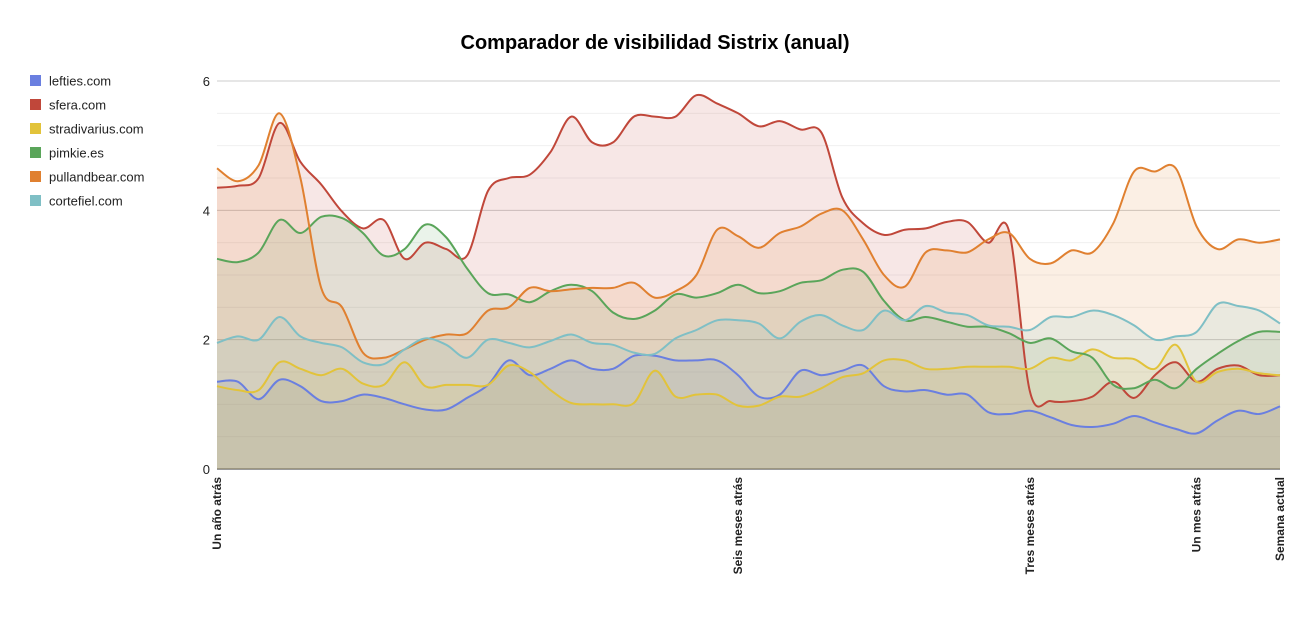 Image resolution: width=1311 pixels, height=618 pixels. I want to click on x-tick-label: Un año atrás, so click(217, 513).